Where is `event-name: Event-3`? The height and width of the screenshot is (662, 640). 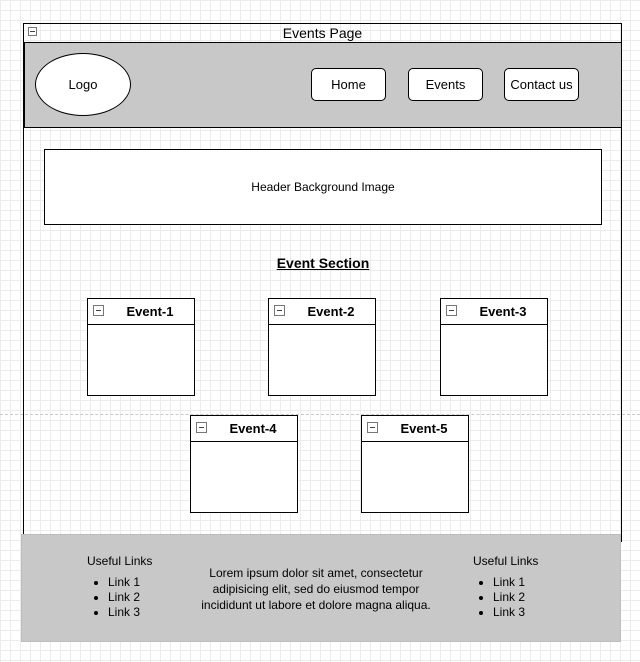
event-name: Event-3 is located at coordinates (503, 311).